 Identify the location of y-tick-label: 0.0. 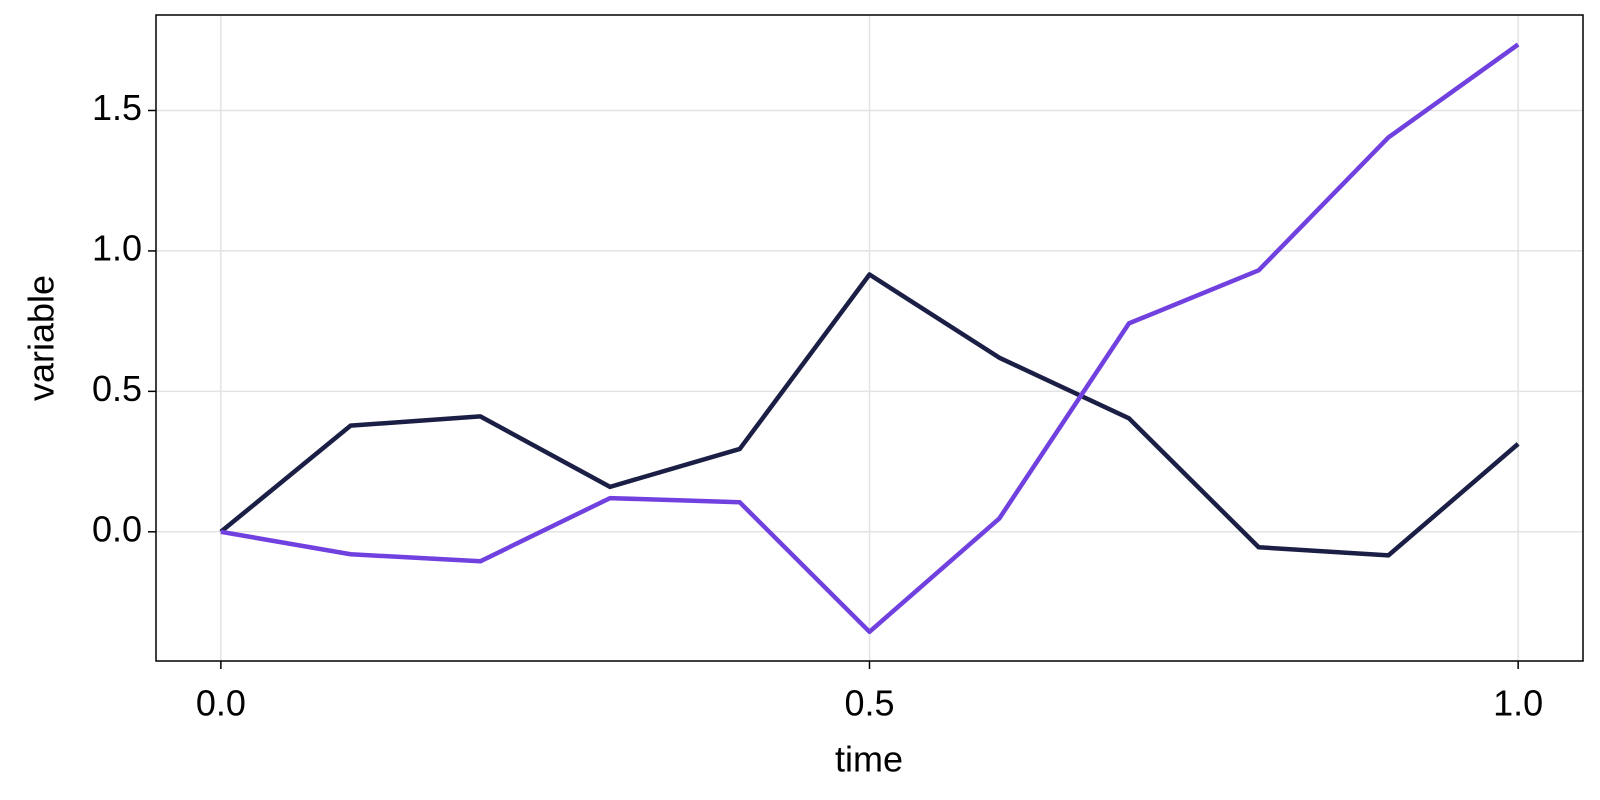
(117, 528).